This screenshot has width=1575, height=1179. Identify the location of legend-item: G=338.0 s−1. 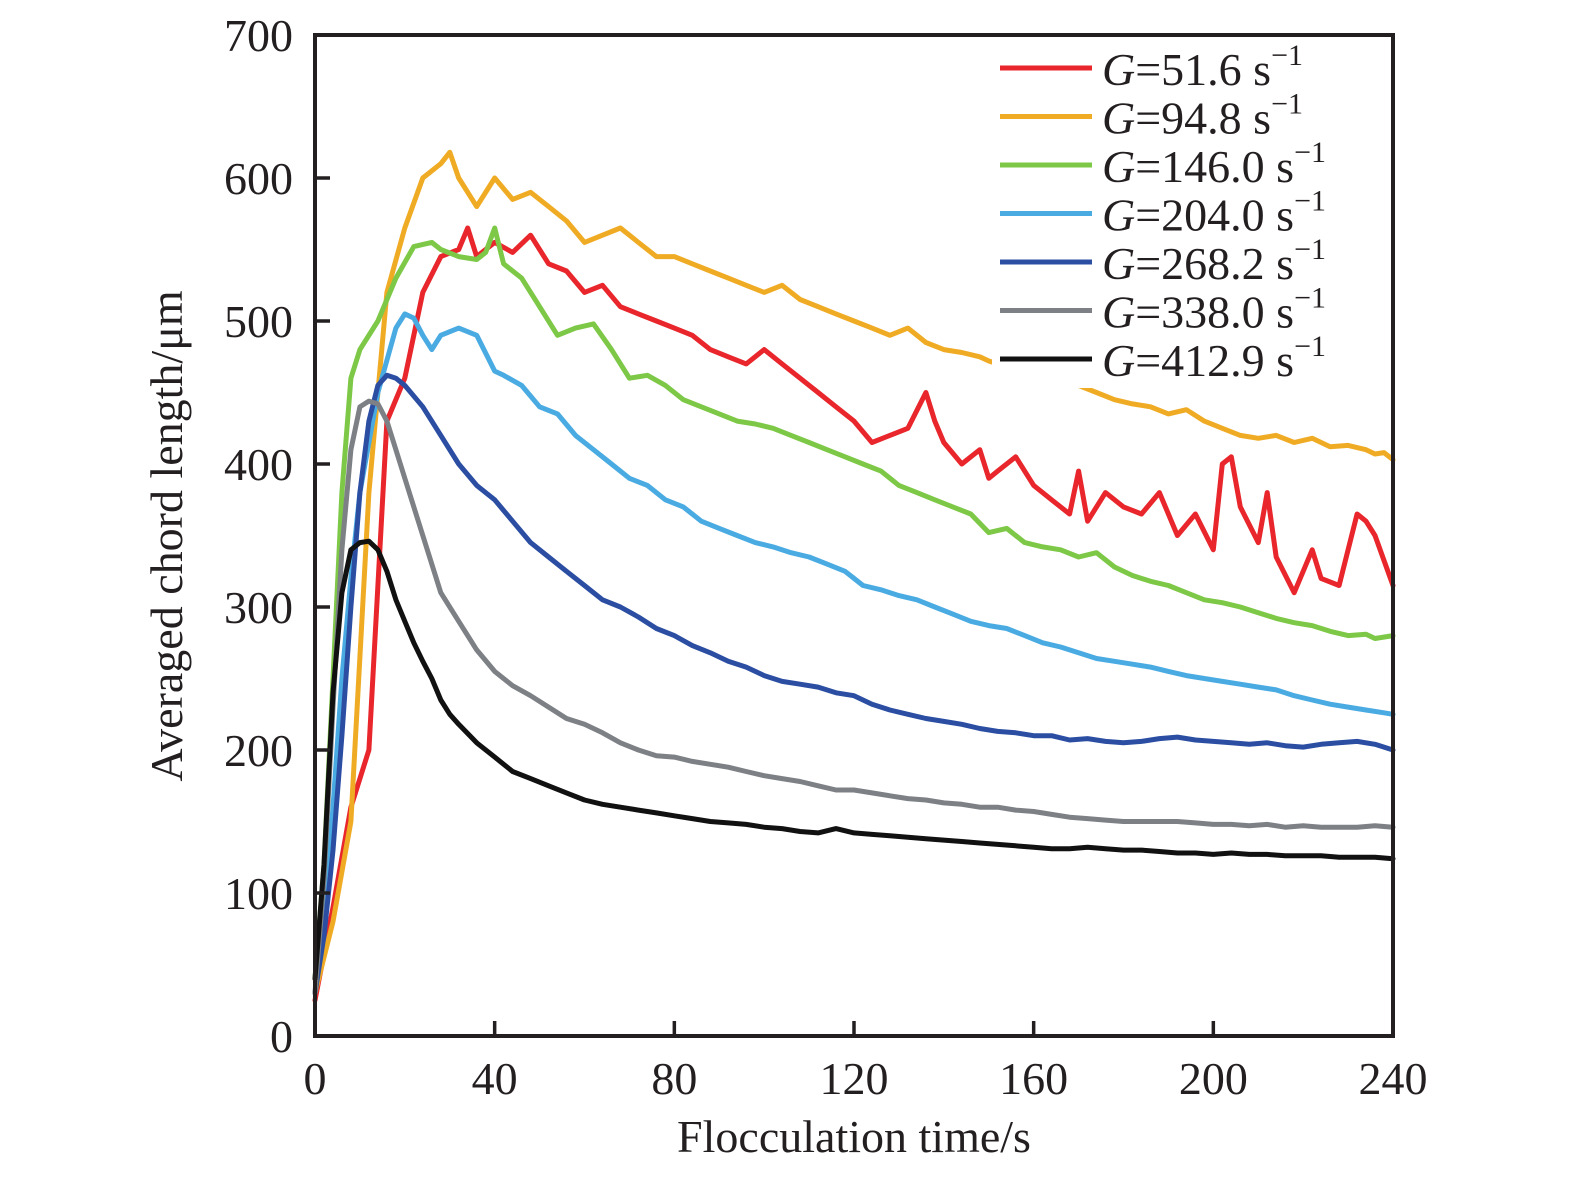
(1163, 310).